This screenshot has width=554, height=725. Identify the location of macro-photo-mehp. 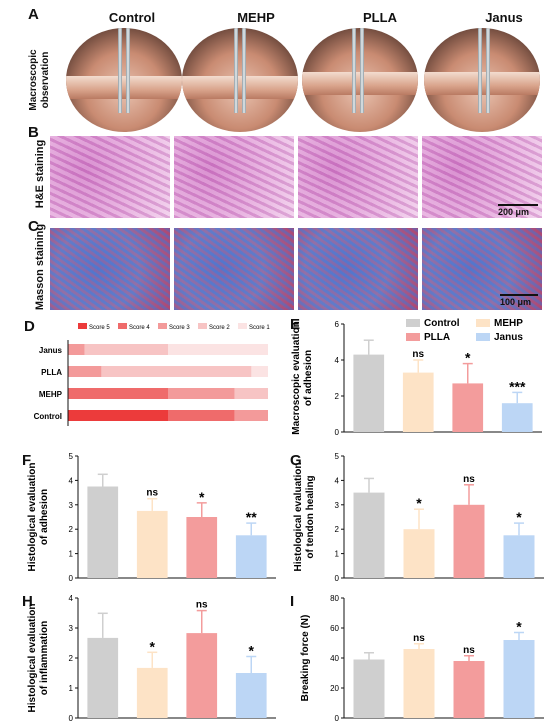
(240, 80).